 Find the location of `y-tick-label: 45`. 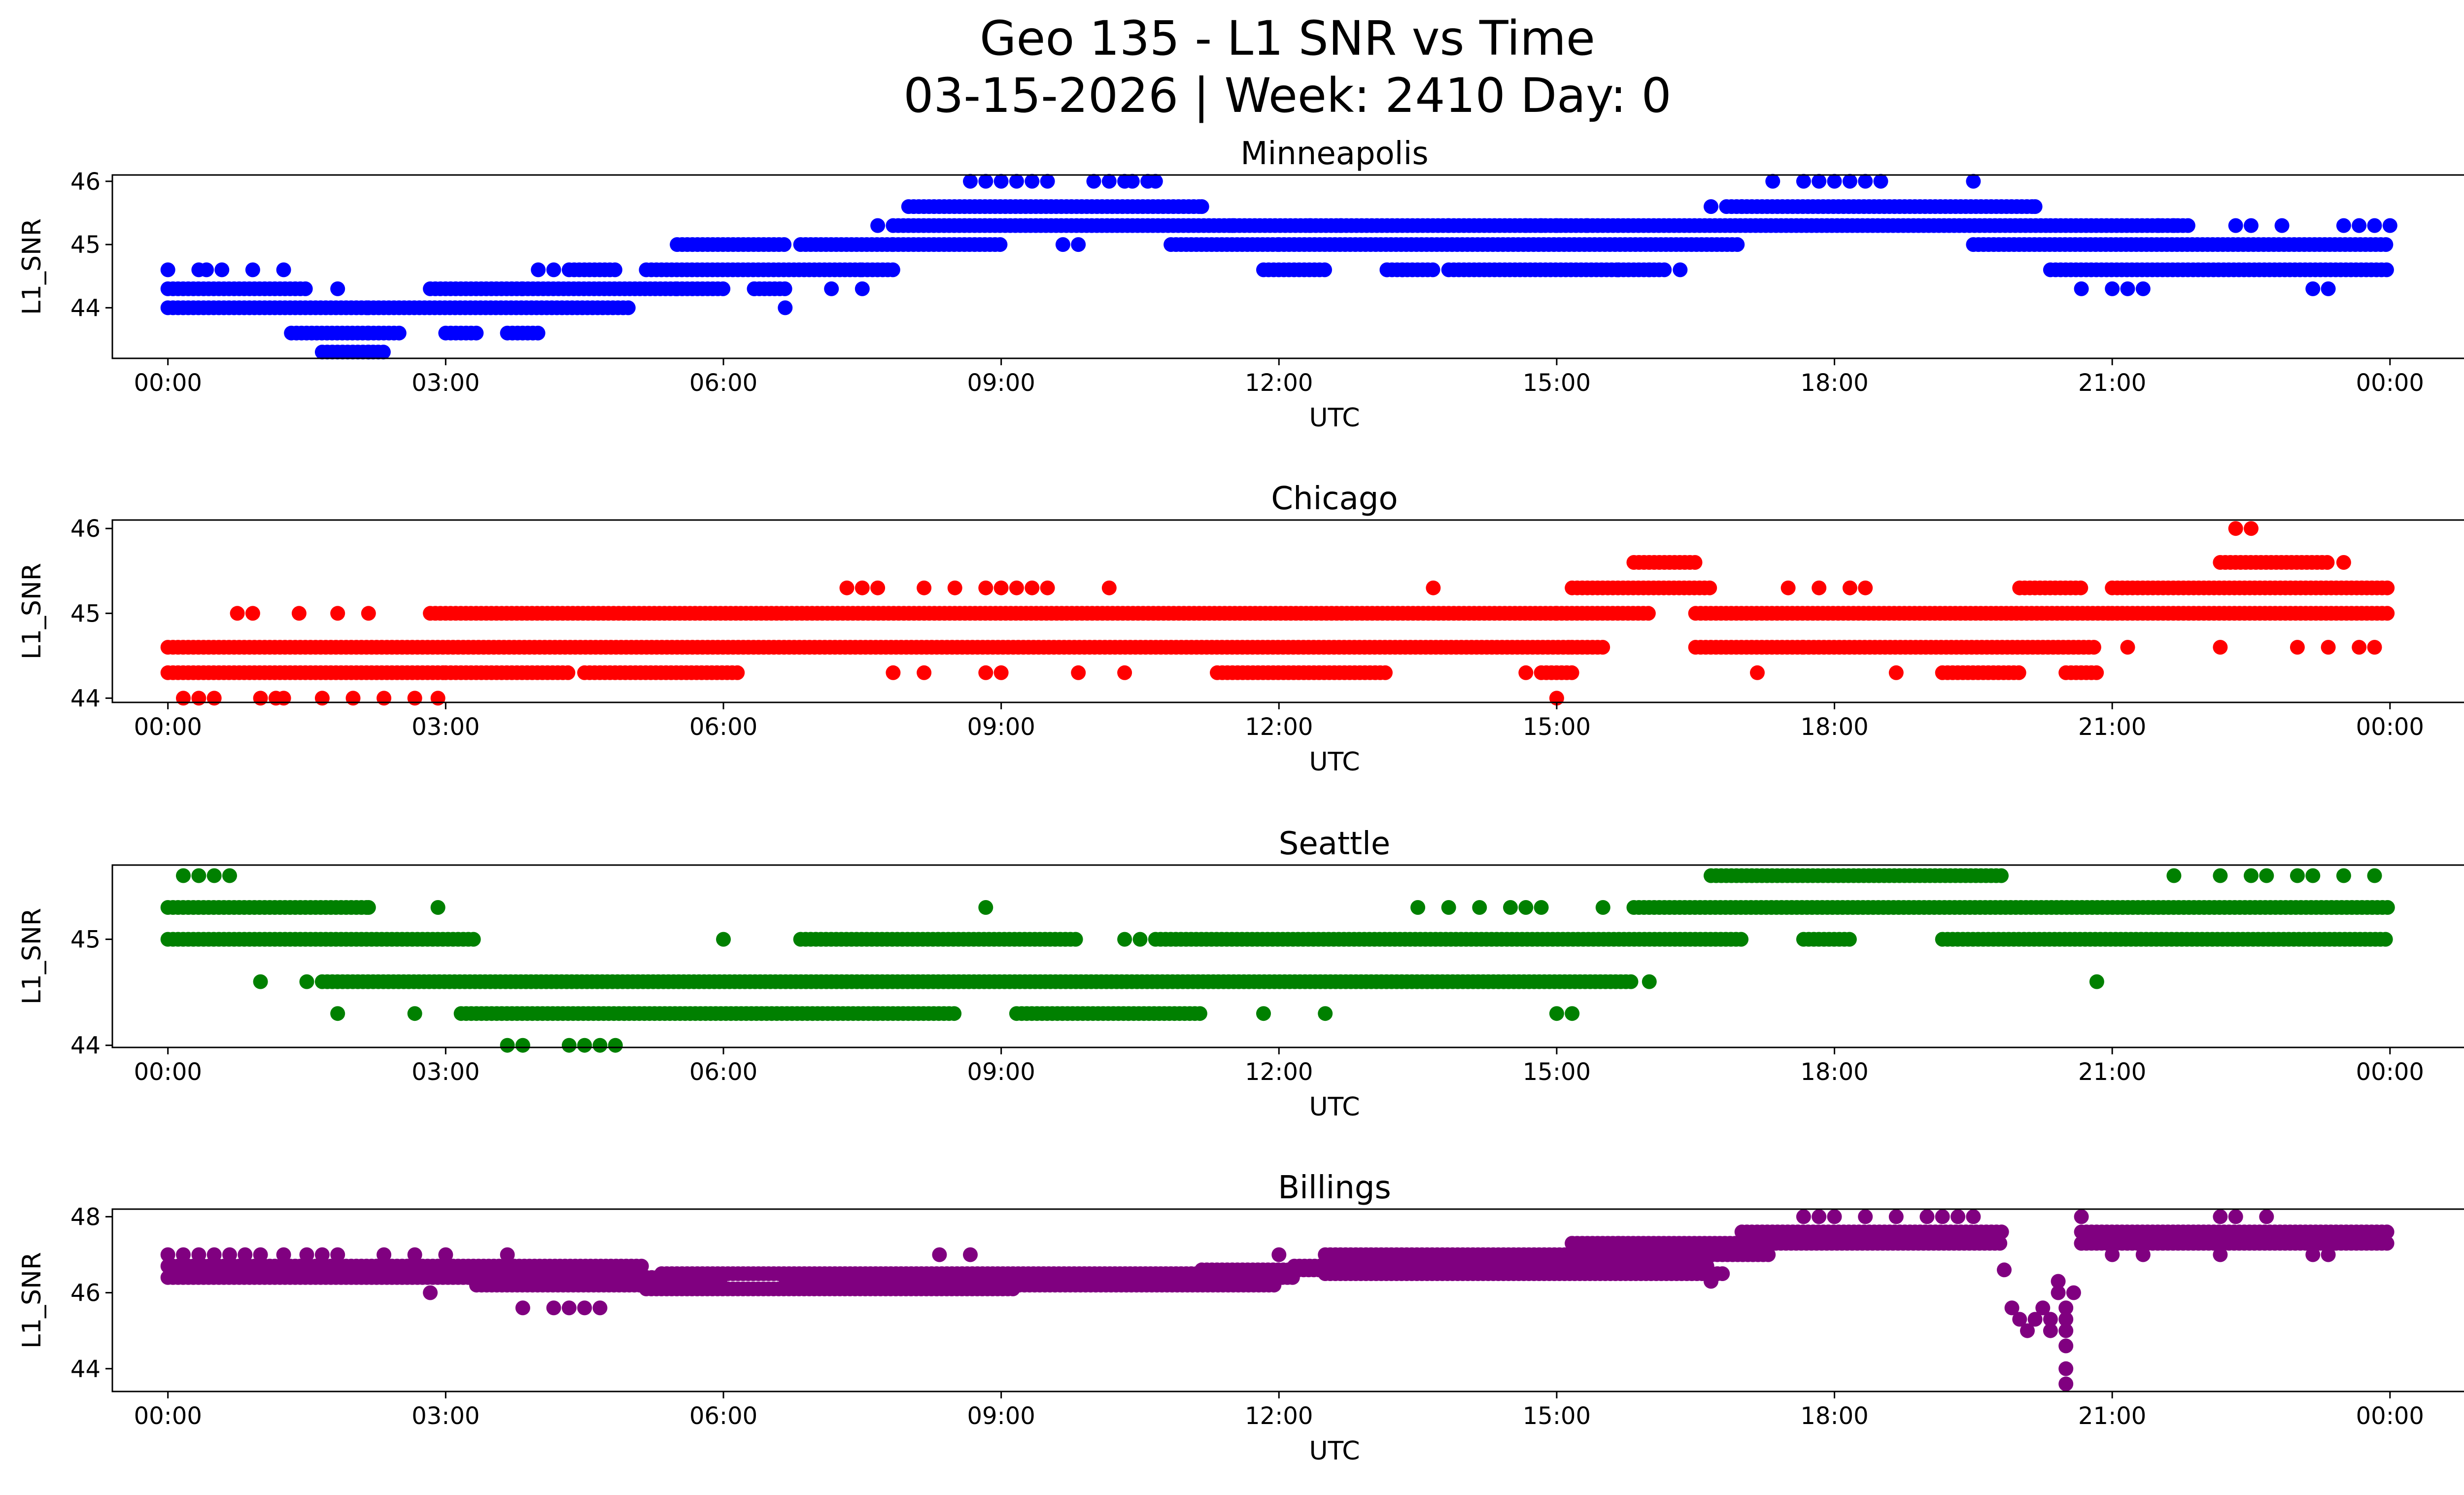

y-tick-label: 45 is located at coordinates (85, 940).